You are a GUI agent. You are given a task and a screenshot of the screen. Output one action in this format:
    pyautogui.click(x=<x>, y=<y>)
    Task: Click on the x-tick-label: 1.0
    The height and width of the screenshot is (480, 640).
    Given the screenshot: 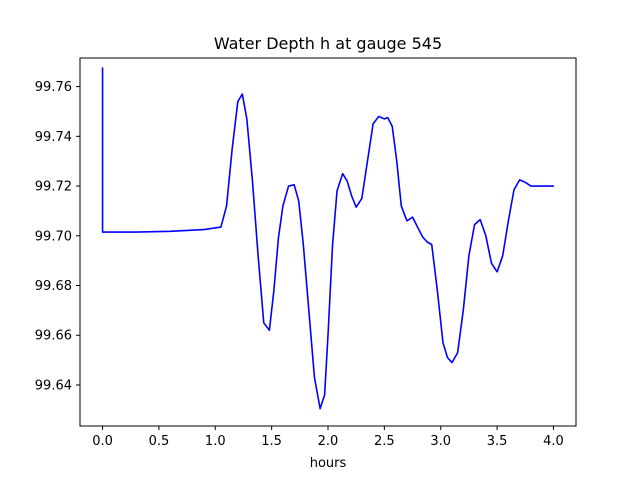 What is the action you would take?
    pyautogui.click(x=215, y=441)
    